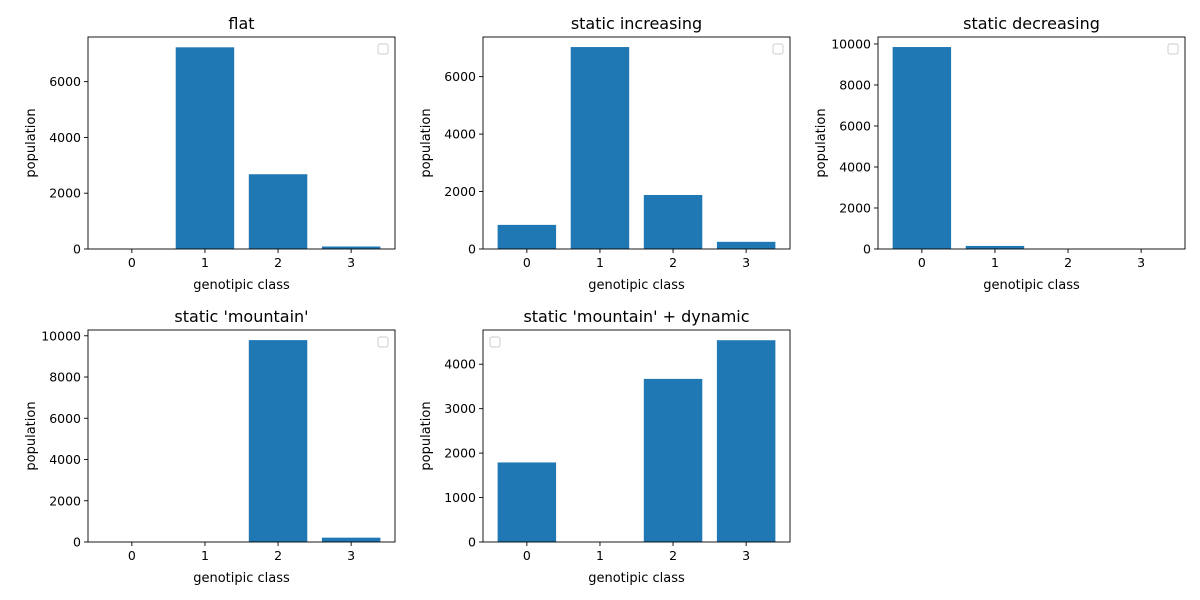 This screenshot has width=1200, height=600. Describe the element at coordinates (460, 408) in the screenshot. I see `y-tick-label: 3000` at that location.